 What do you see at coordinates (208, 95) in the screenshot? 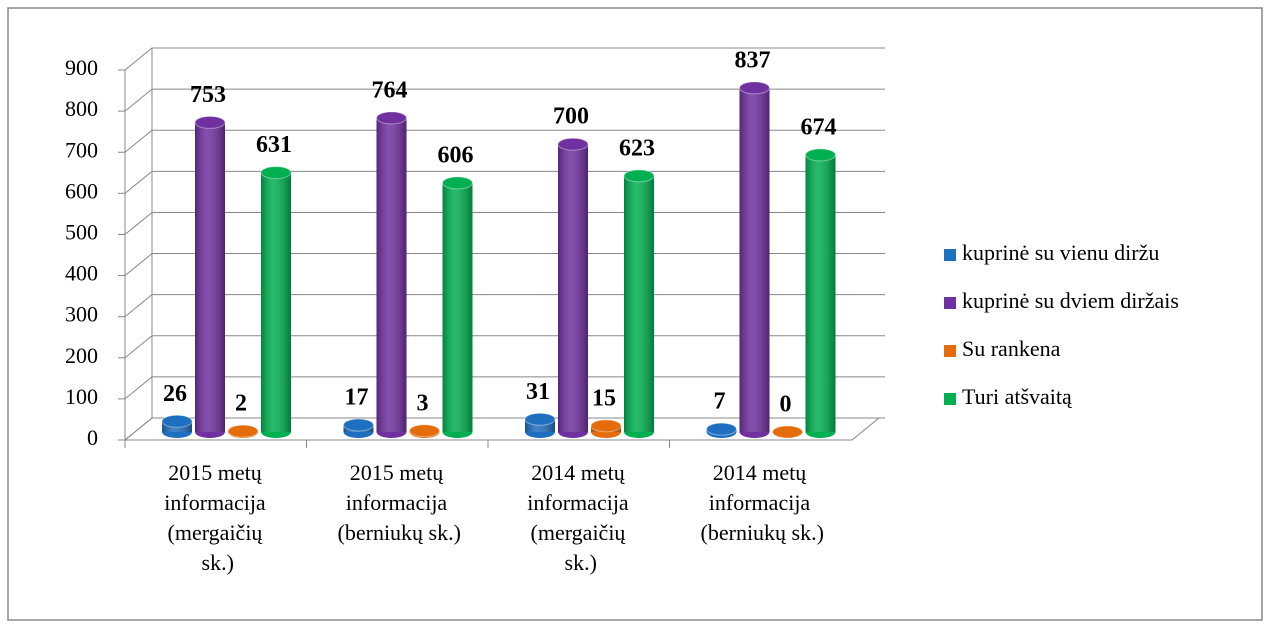
I see `value-label: 753` at bounding box center [208, 95].